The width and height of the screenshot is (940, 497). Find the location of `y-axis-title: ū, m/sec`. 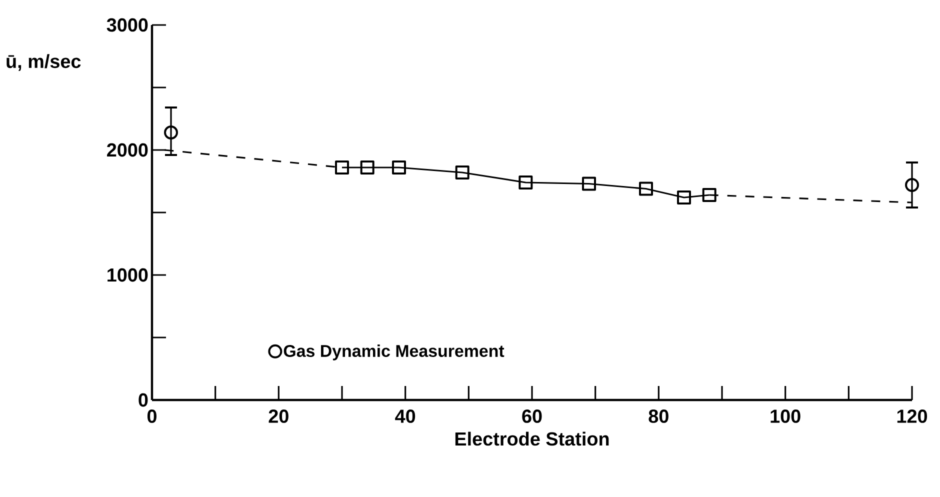

y-axis-title: ū, m/sec is located at coordinates (43, 62).